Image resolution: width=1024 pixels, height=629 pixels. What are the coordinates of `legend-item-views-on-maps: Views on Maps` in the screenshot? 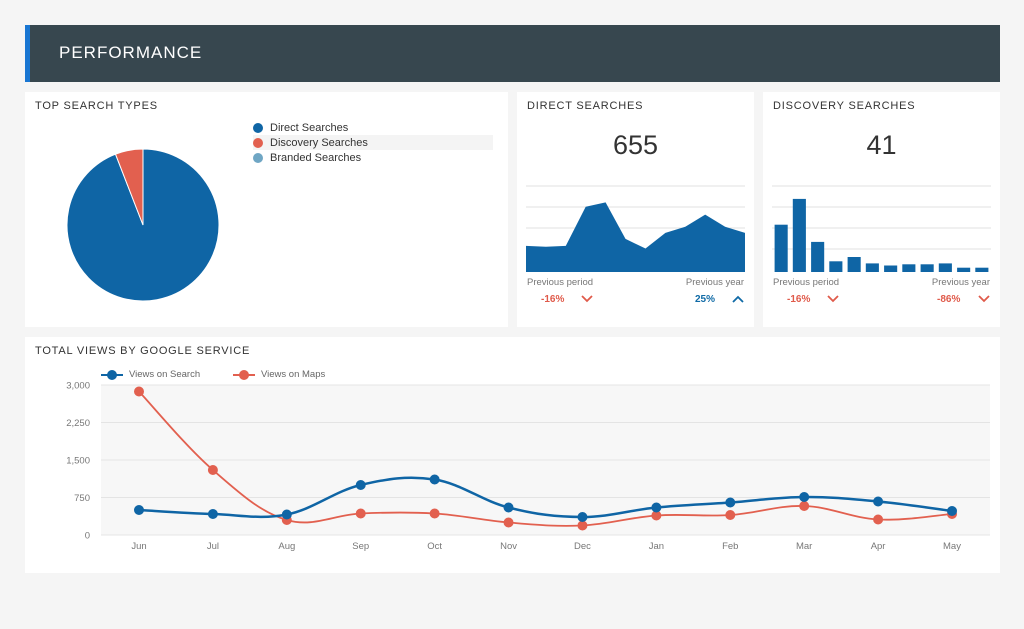 It's located at (279, 374).